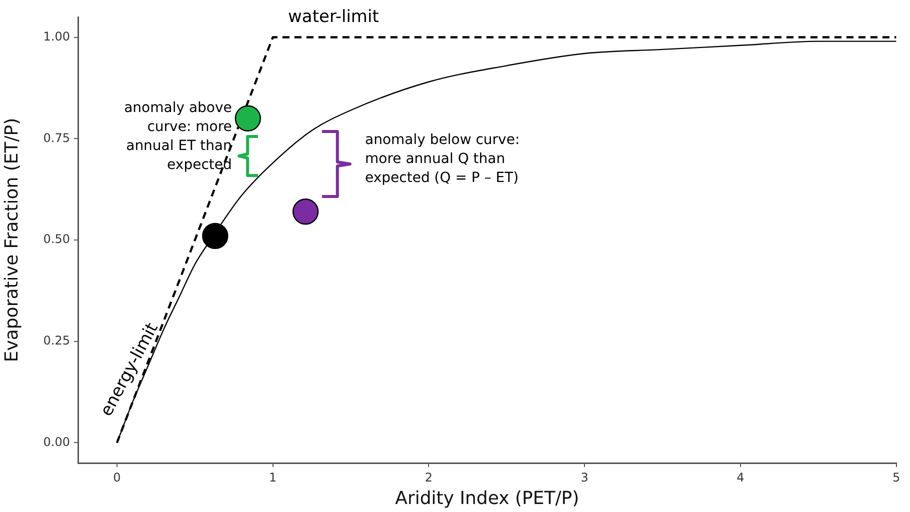  What do you see at coordinates (11, 240) in the screenshot?
I see `y-axis-title: Evaporative Fraction (ET/P)` at bounding box center [11, 240].